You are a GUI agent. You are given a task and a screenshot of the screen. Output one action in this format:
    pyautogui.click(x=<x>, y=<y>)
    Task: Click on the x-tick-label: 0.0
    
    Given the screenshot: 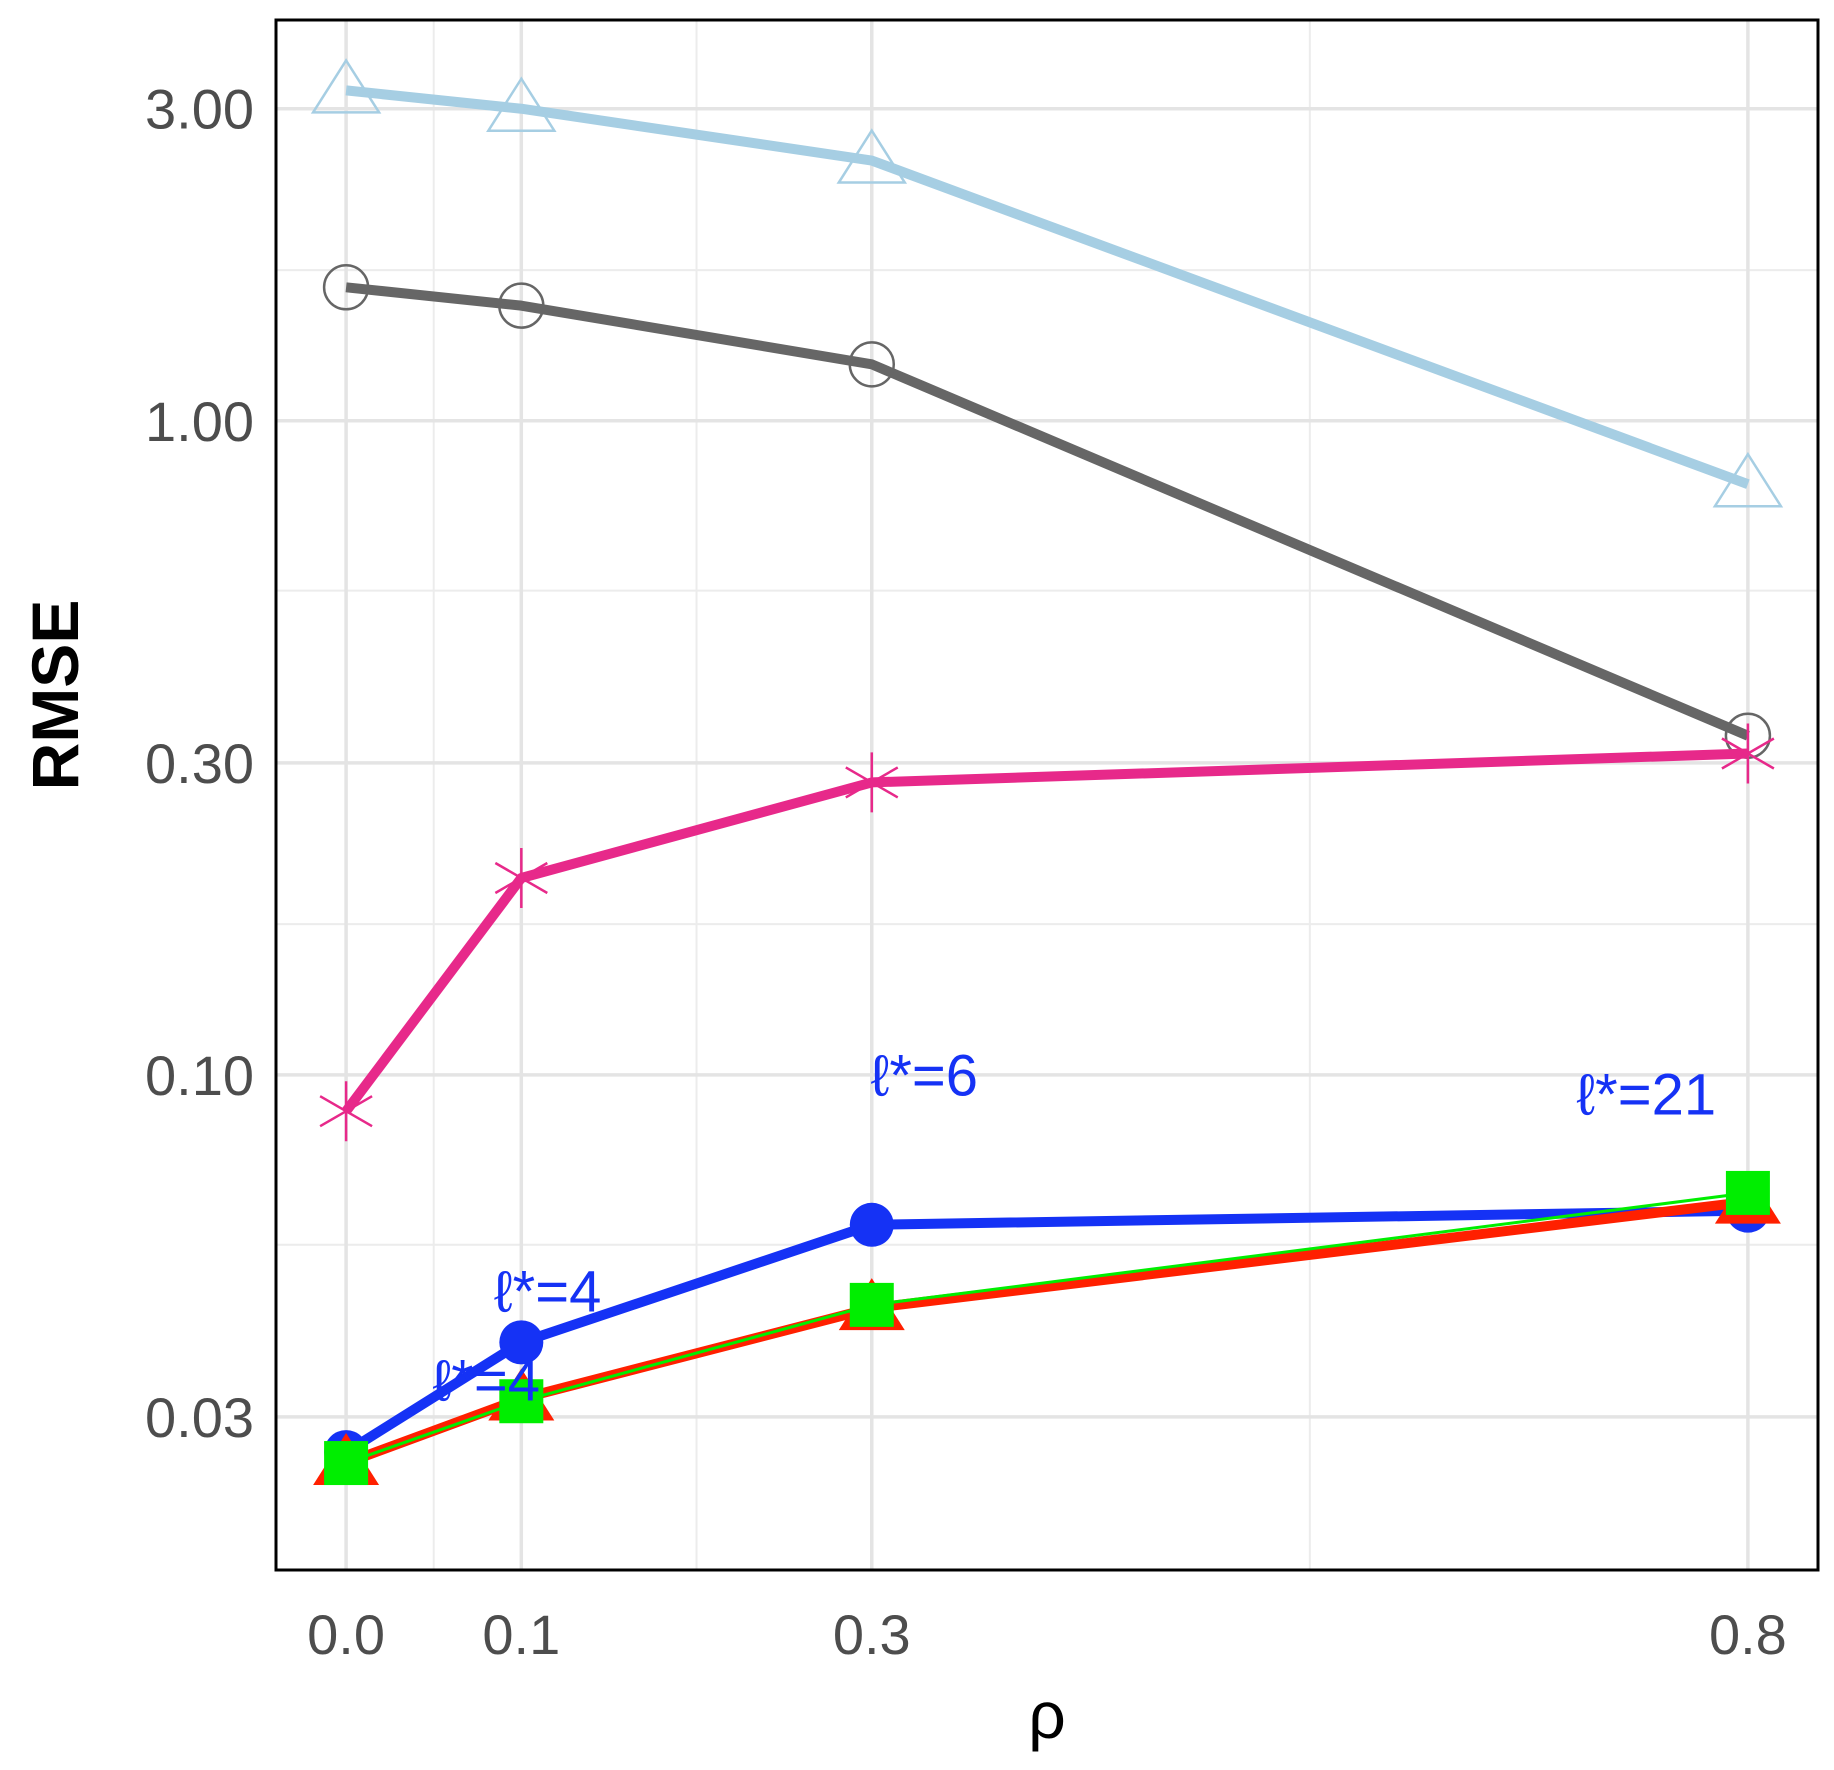 What is the action you would take?
    pyautogui.click(x=346, y=1634)
    